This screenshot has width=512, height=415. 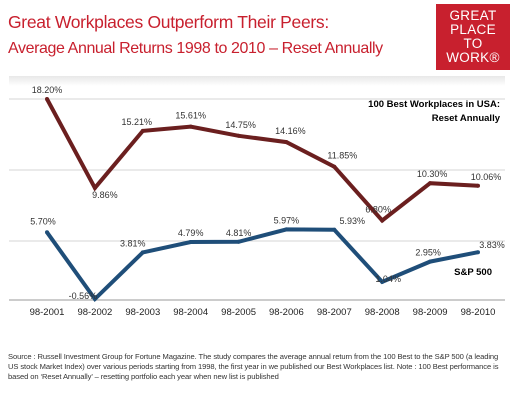 I want to click on data-label: 14.16%, so click(x=290, y=131).